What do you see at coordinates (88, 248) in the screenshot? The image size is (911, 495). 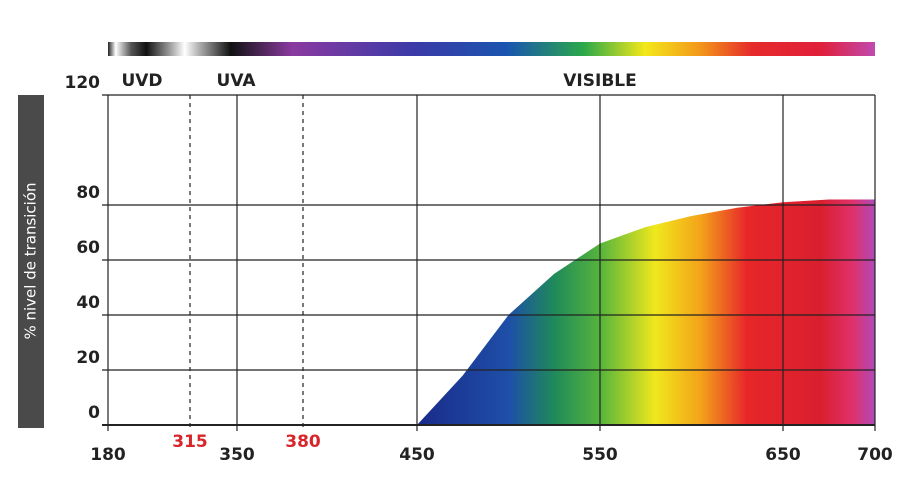 I see `y-tick-label: 60` at bounding box center [88, 248].